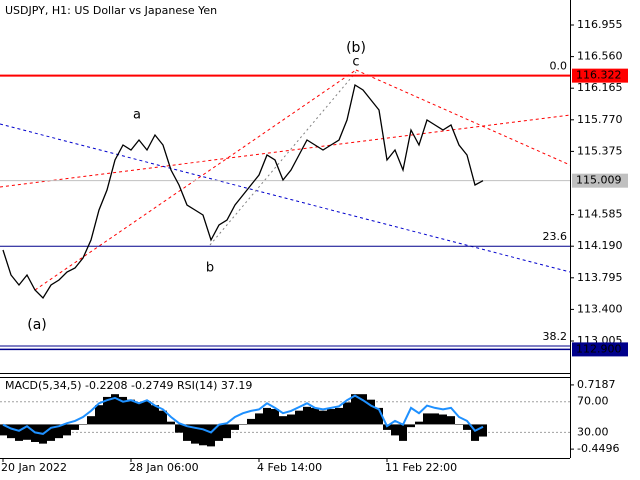 This screenshot has width=640, height=480. I want to click on y-tick-label: 114.190, so click(600, 245).